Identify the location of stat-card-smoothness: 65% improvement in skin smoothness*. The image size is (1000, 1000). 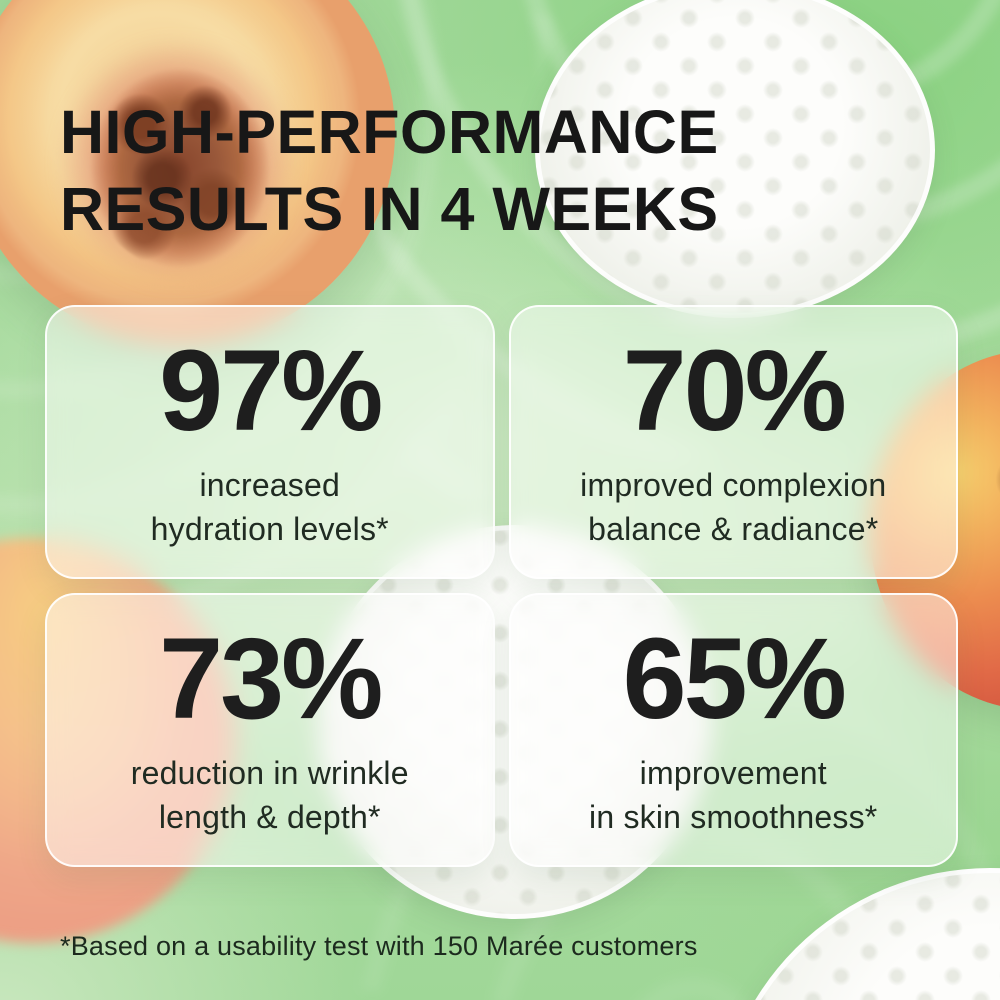
(733, 730).